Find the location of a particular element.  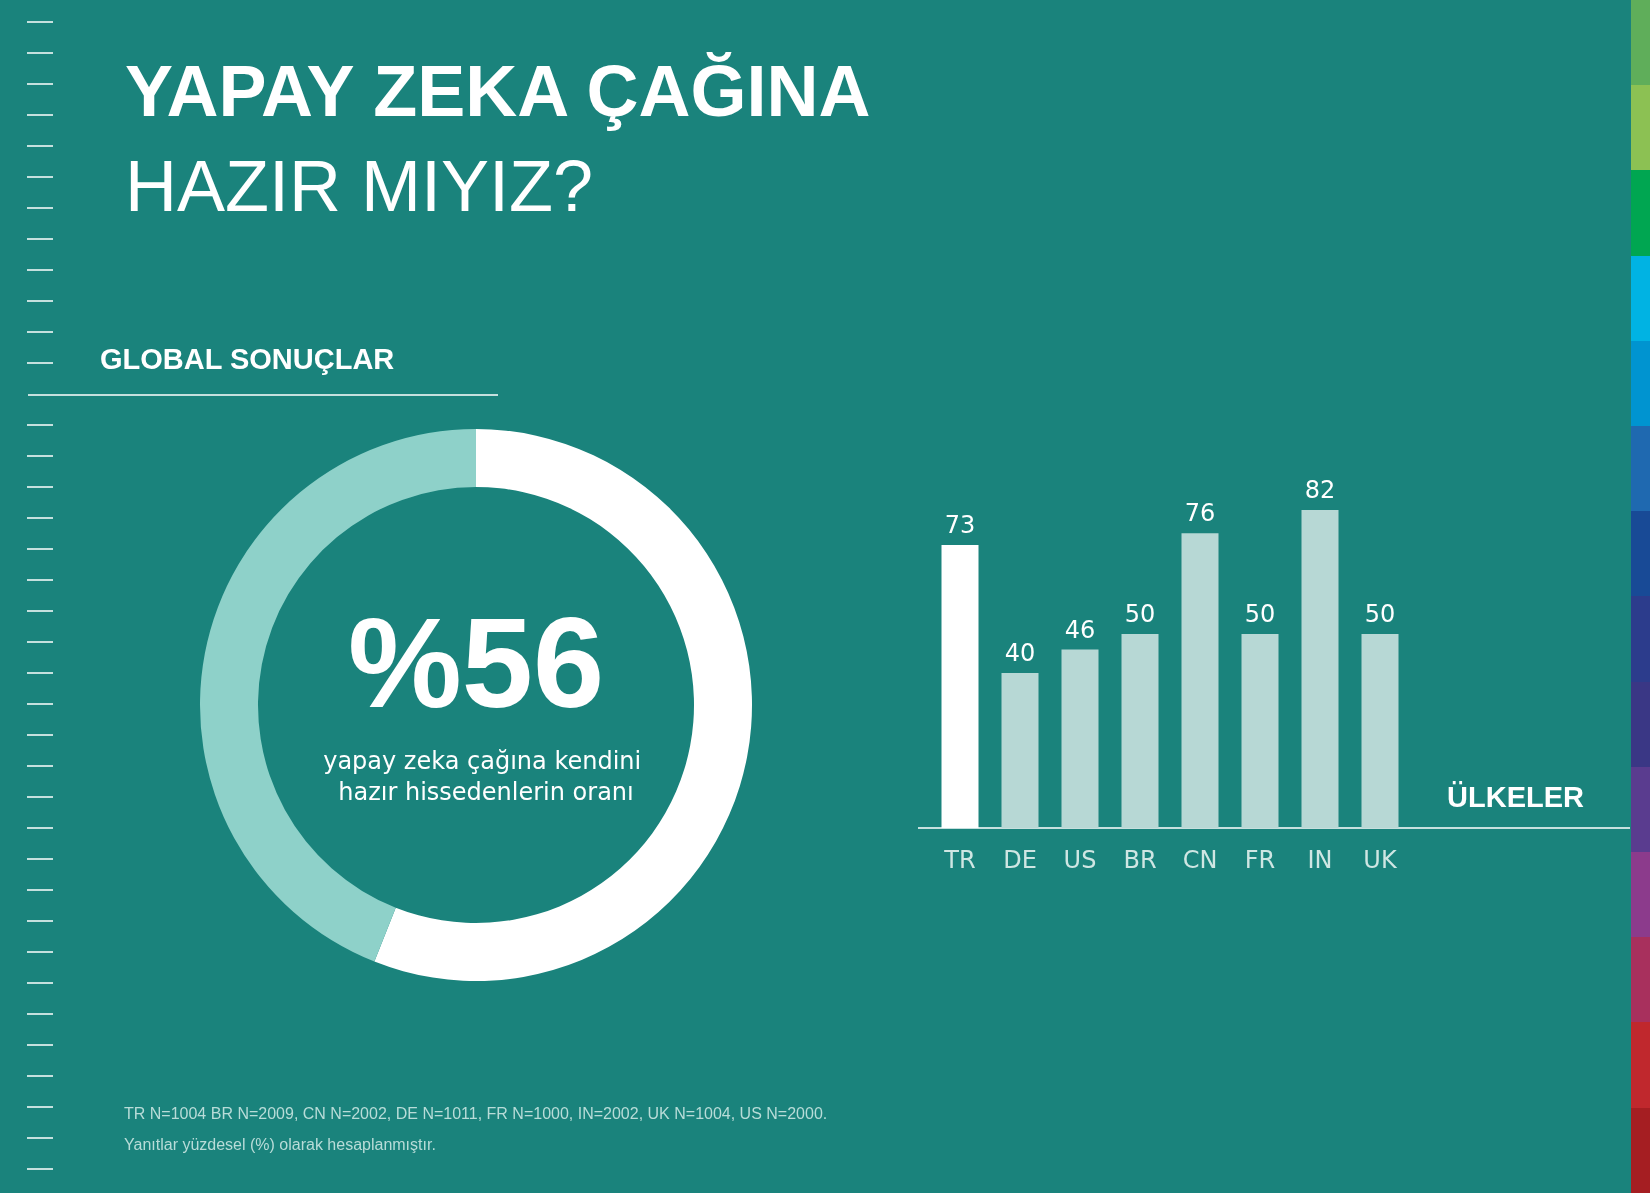

chart-subtitle: GLOBAL SONUÇLAR is located at coordinates (247, 358).